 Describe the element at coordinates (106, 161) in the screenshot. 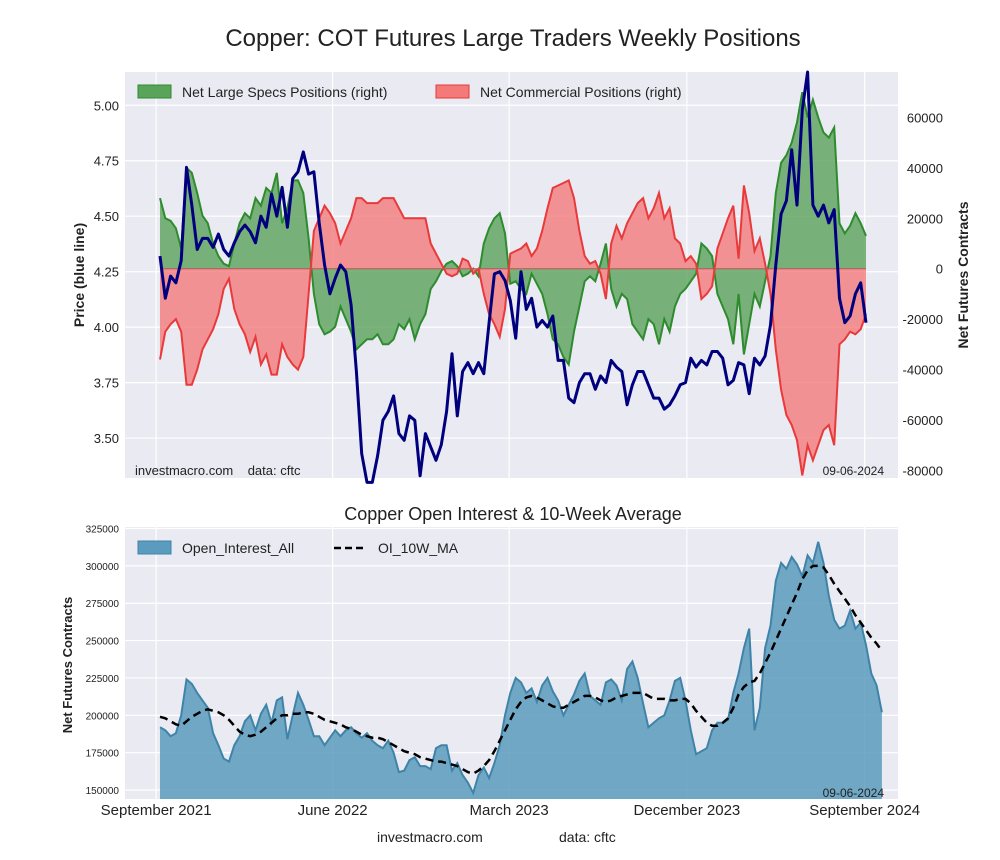

I see `top-left-tick-label: 4.75` at that location.